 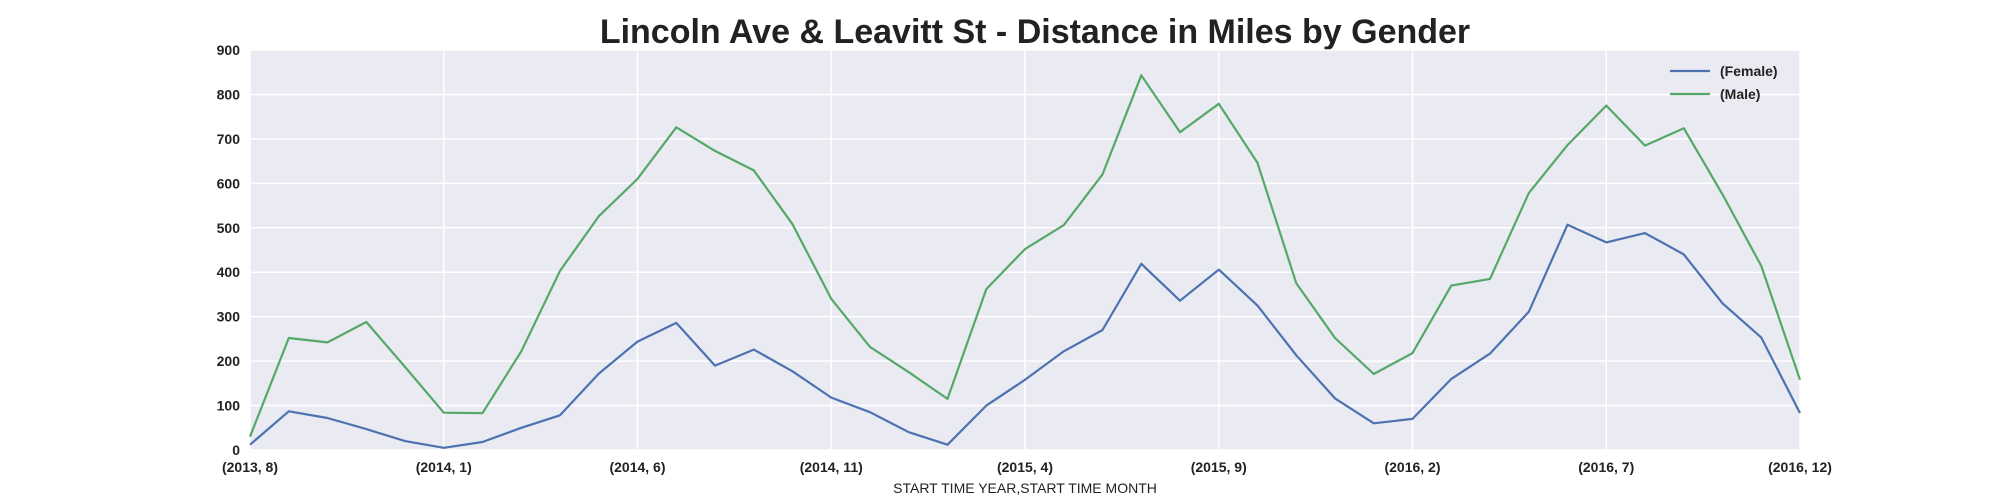 What do you see at coordinates (229, 50) in the screenshot?
I see `y-tick-label: 900` at bounding box center [229, 50].